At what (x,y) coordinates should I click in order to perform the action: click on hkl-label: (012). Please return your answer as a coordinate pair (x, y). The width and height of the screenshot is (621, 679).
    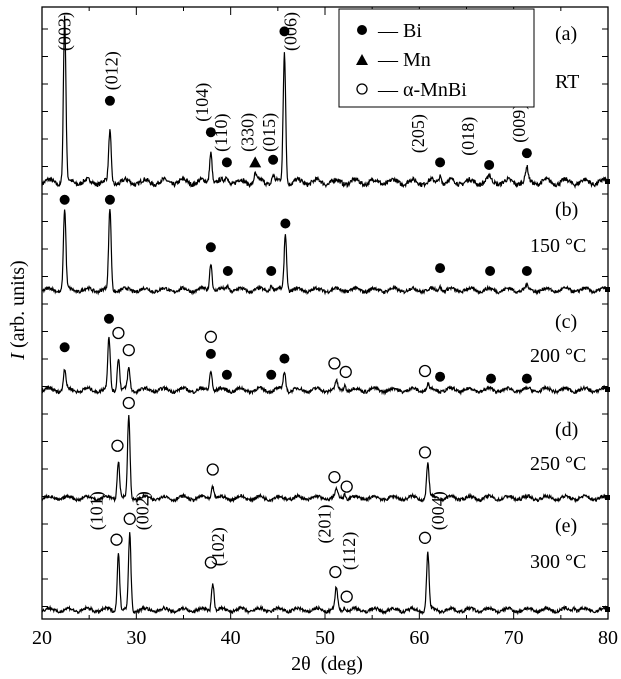
    Looking at the image, I should click on (111, 70).